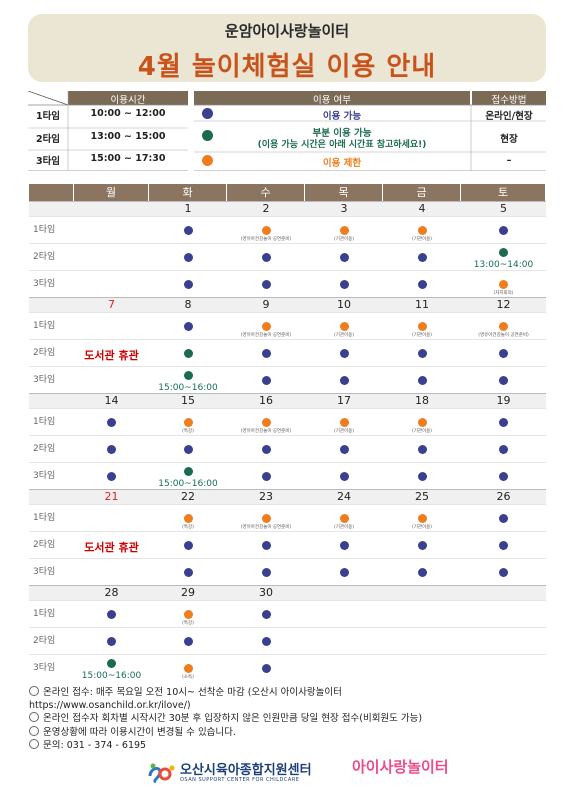 Image resolution: width=574 pixels, height=807 pixels. What do you see at coordinates (188, 496) in the screenshot?
I see `date-number: 22` at bounding box center [188, 496].